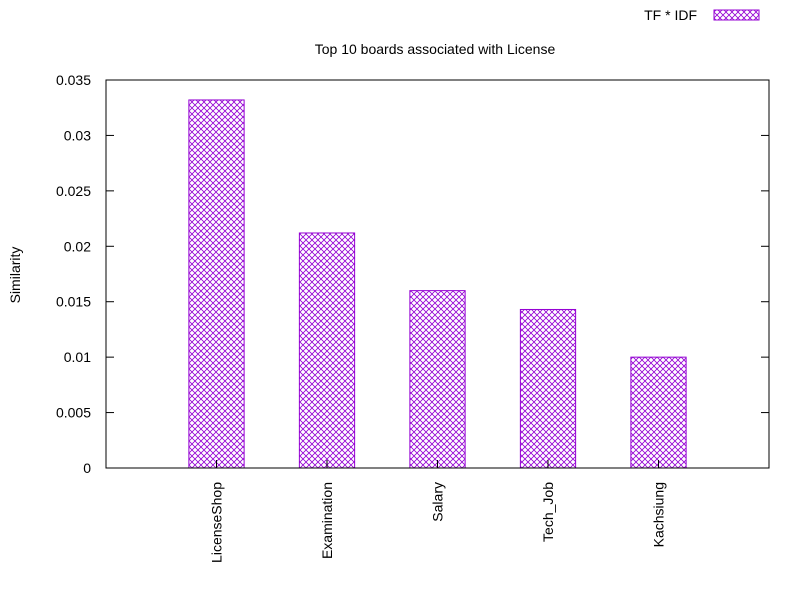  I want to click on x-tick-label: Kachsiung, so click(659, 514).